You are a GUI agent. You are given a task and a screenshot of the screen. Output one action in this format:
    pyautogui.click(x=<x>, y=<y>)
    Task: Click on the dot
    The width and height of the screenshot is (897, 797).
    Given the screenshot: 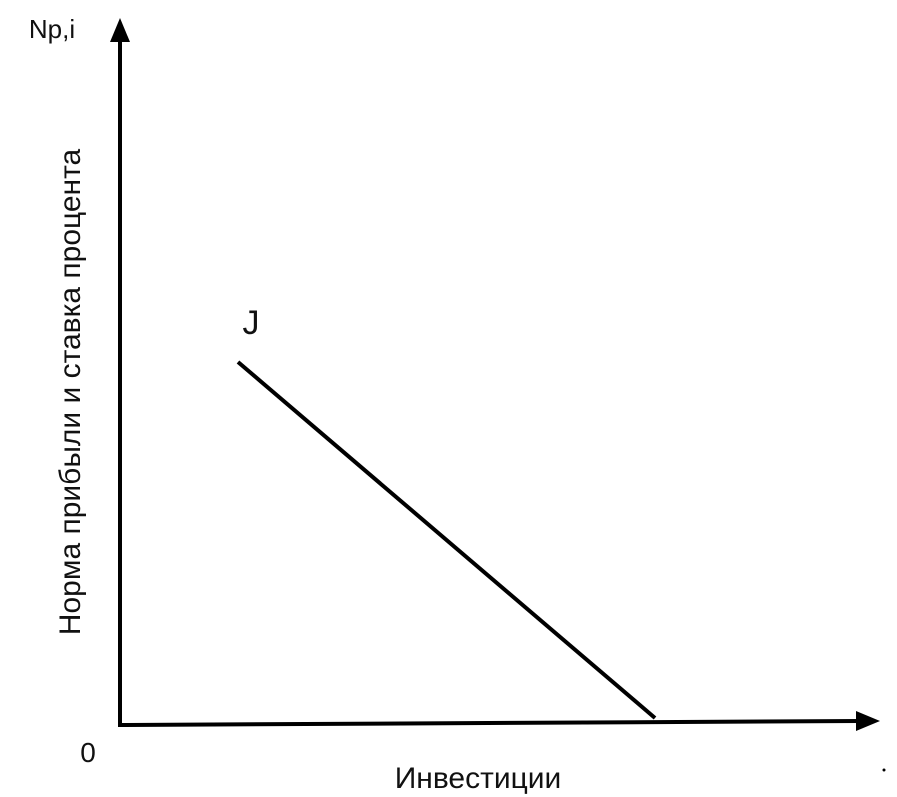 What is the action you would take?
    pyautogui.click(x=884, y=770)
    